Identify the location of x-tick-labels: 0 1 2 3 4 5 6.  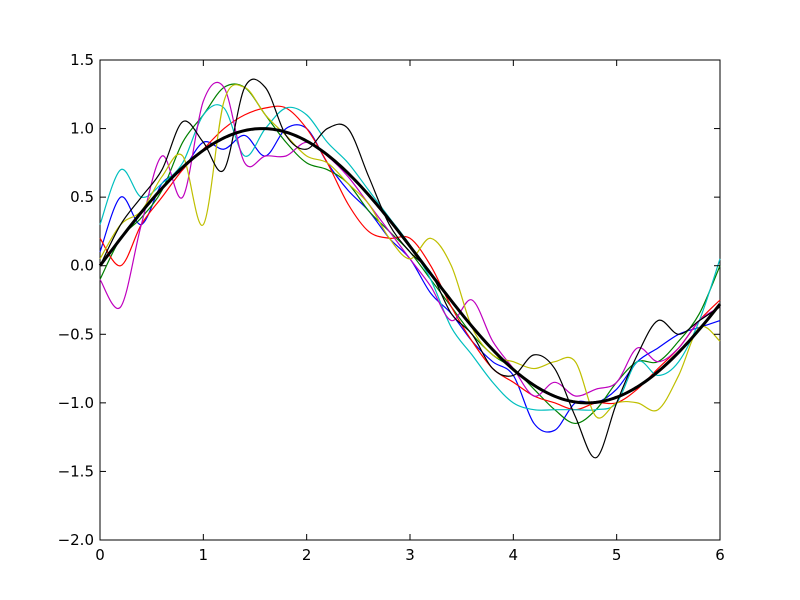
(410, 555).